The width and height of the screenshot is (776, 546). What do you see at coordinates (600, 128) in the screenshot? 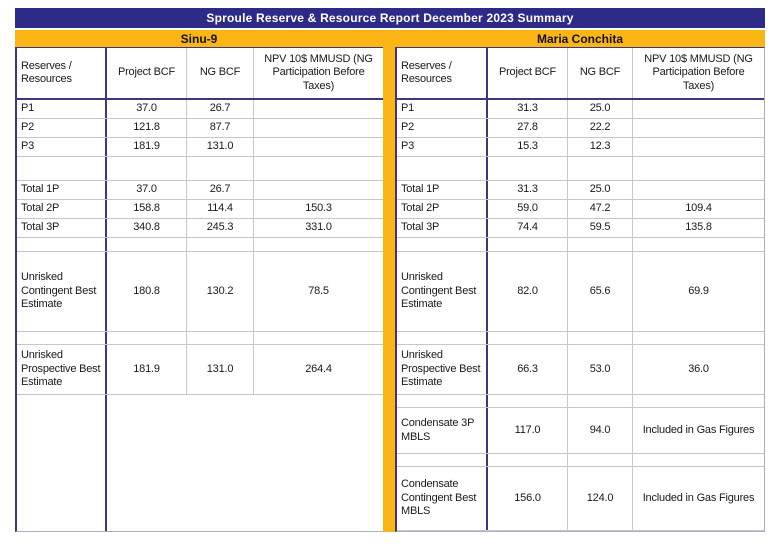
I see `cell-ng-bcf: 22.2` at bounding box center [600, 128].